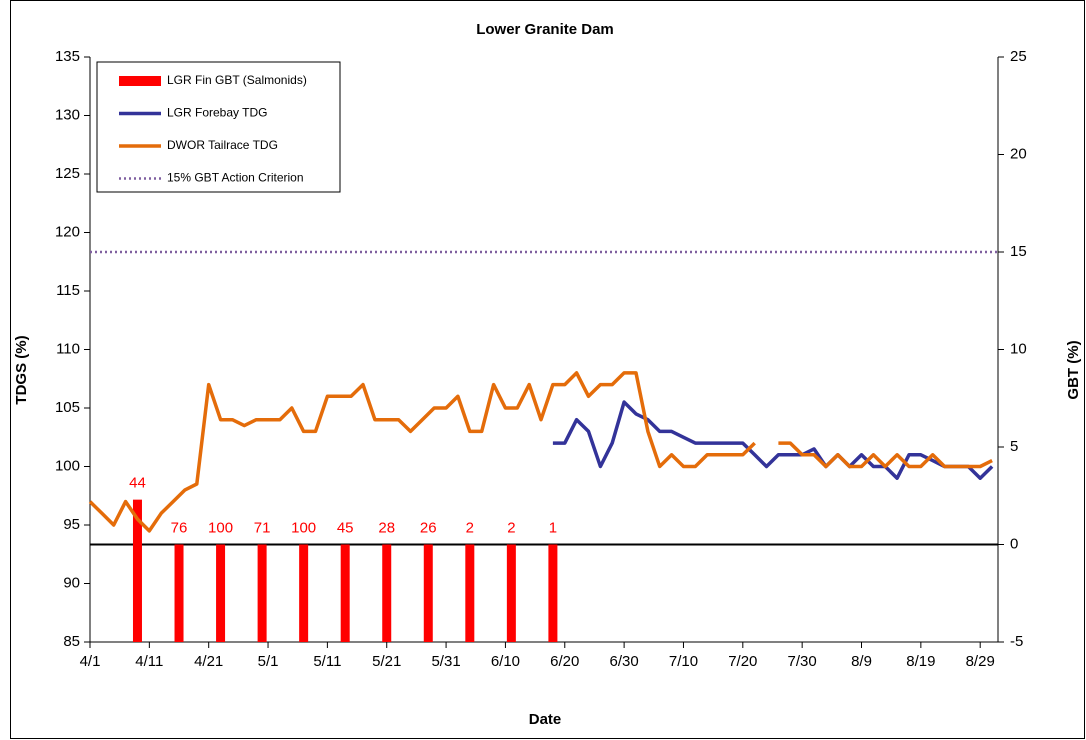 The width and height of the screenshot is (1086, 740). What do you see at coordinates (67, 173) in the screenshot?
I see `y-tick-label: 125` at bounding box center [67, 173].